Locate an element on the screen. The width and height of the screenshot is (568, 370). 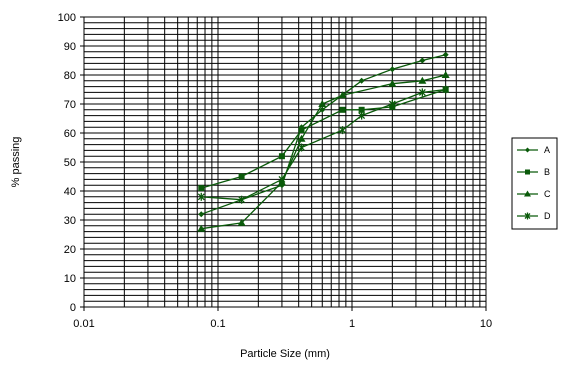
y-tick-label: 0 is located at coordinates (73, 308).